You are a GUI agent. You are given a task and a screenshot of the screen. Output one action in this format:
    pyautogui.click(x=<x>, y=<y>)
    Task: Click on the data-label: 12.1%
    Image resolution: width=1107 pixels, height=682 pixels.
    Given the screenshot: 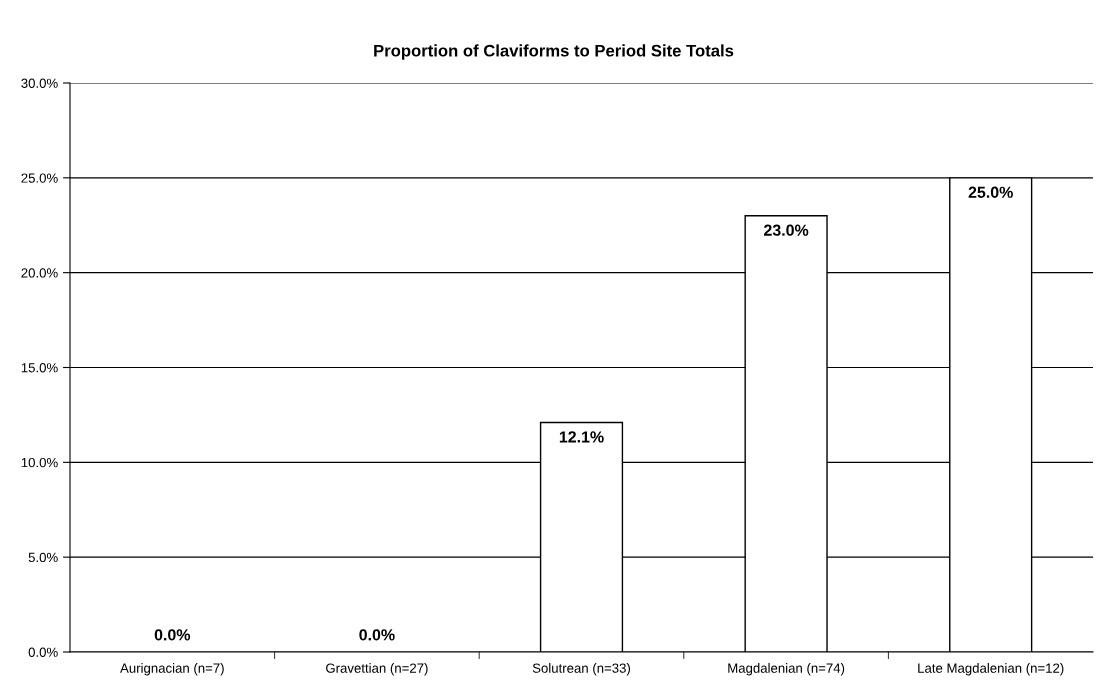 What is the action you would take?
    pyautogui.click(x=581, y=437)
    